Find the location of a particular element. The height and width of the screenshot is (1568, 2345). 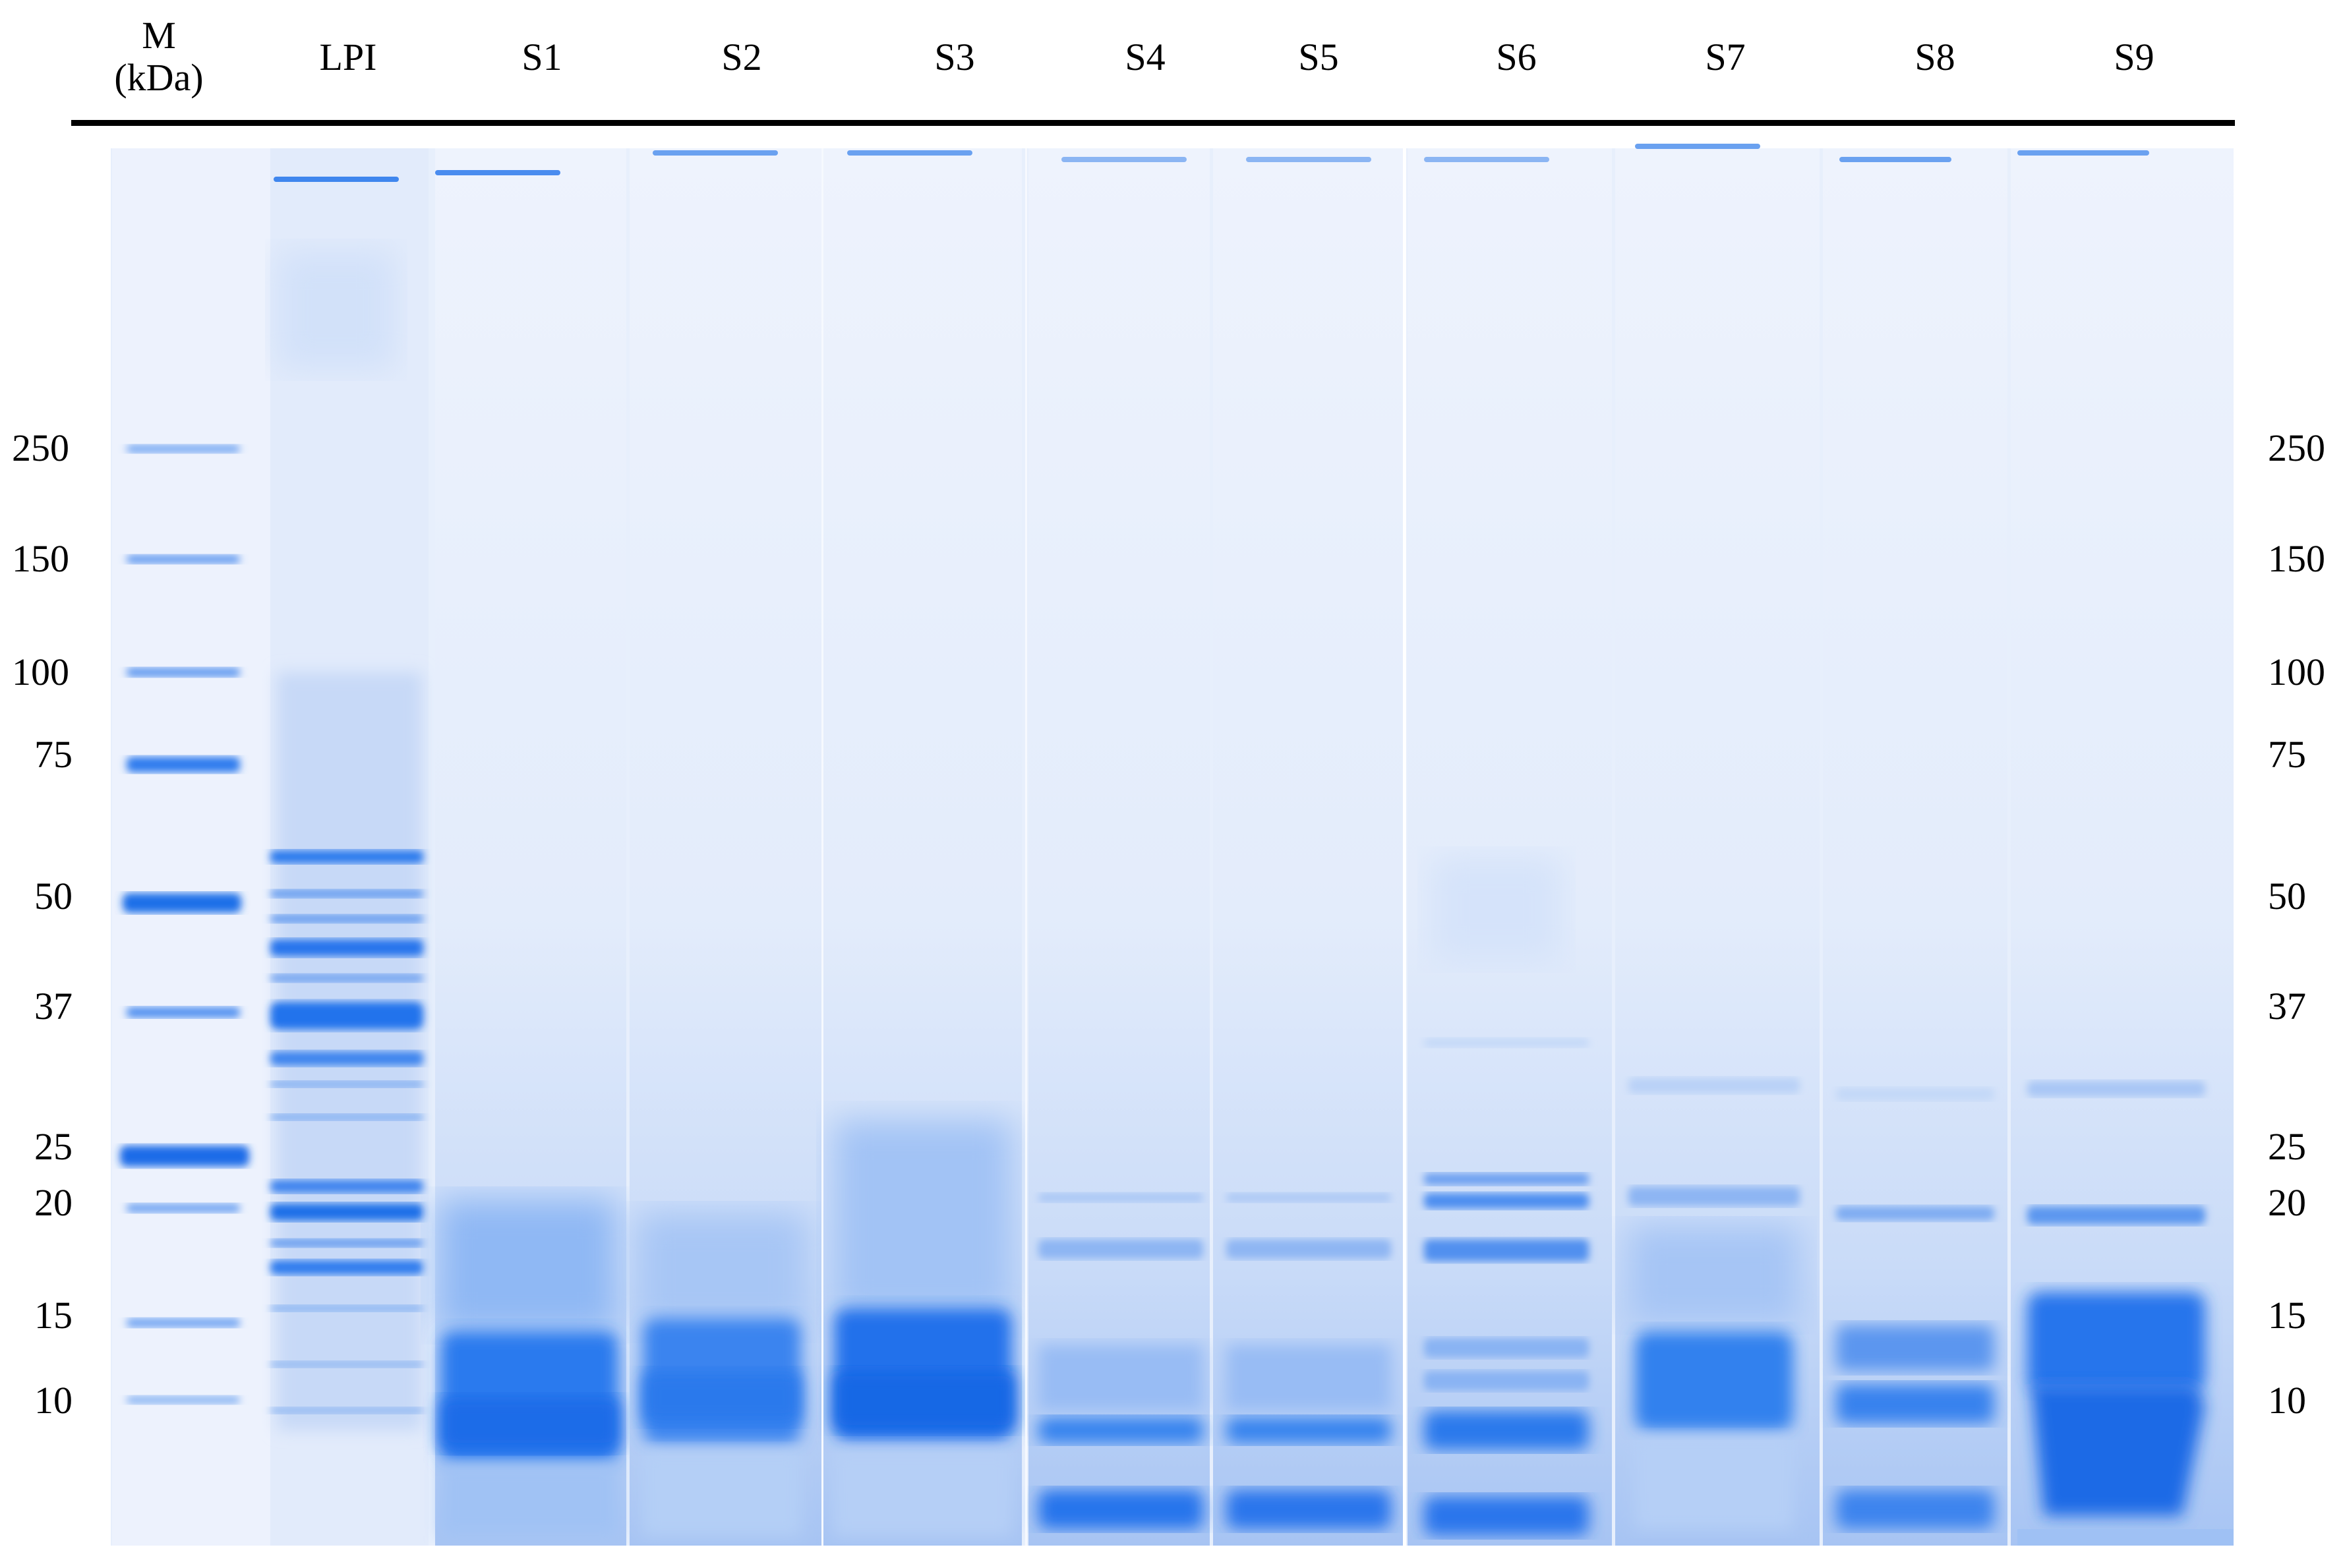

lane-label-s7: S7 is located at coordinates (1725, 57).